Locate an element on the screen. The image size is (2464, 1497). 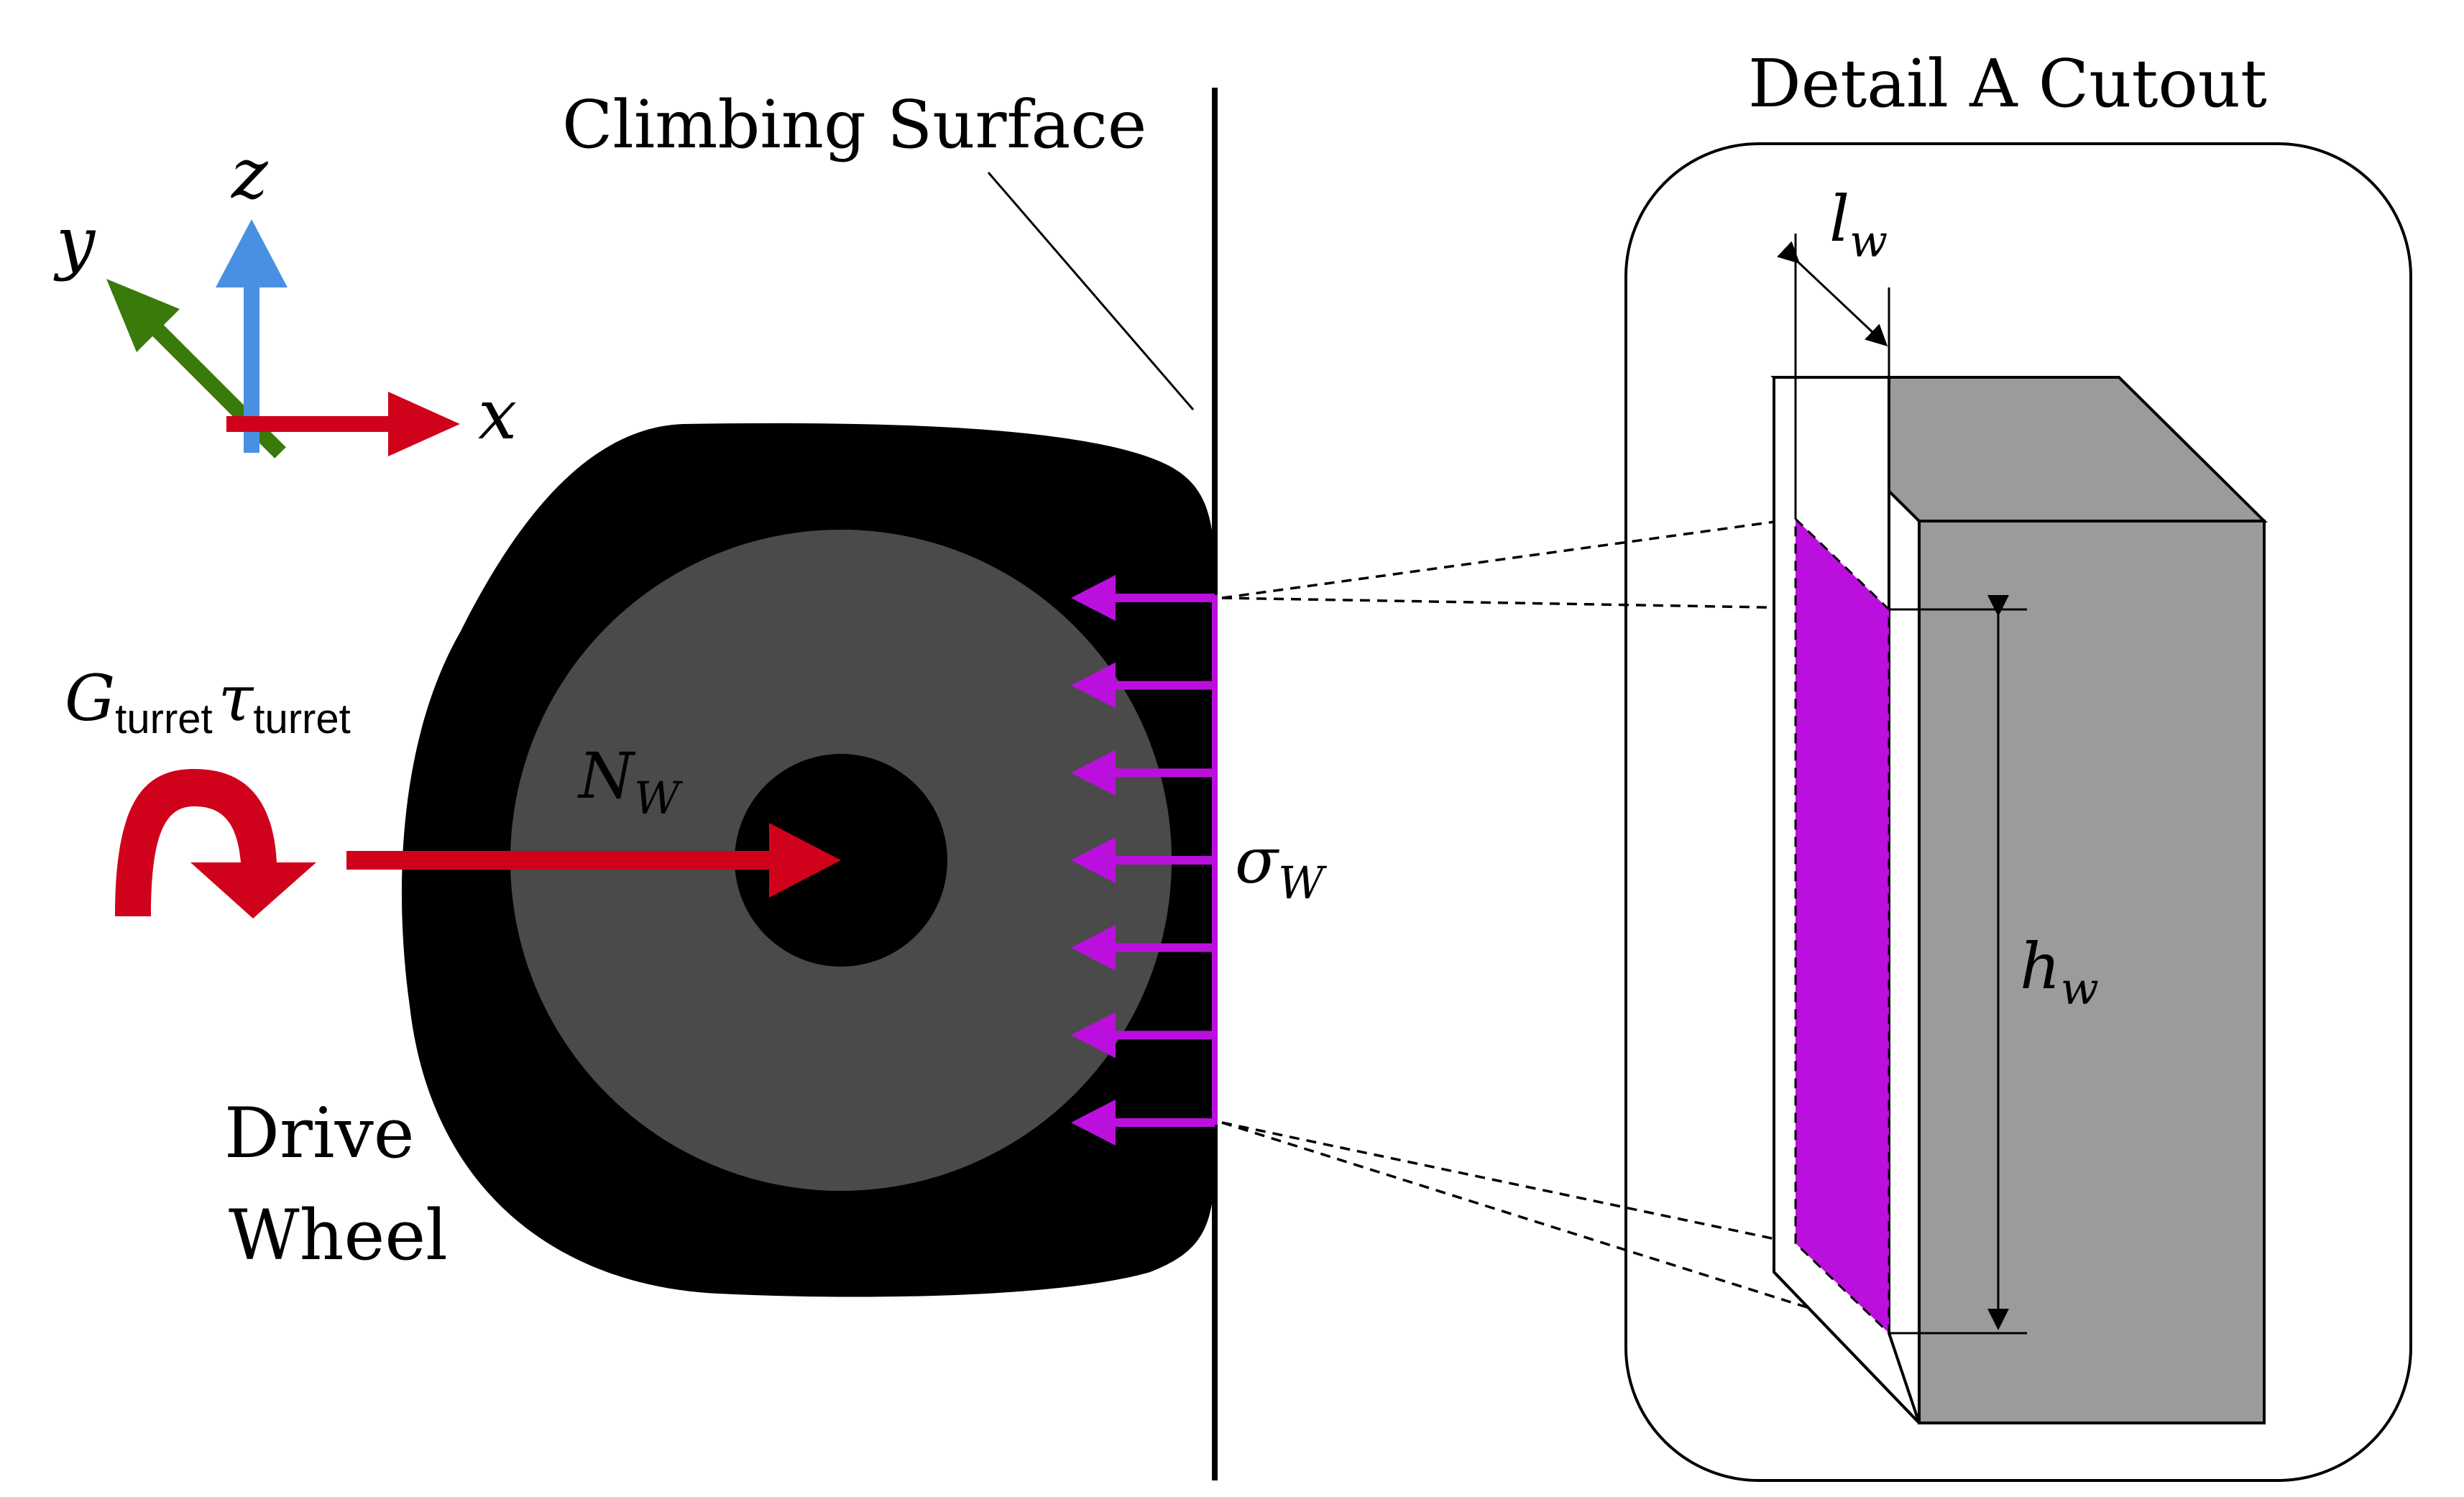
torque-tau-subscript: turret is located at coordinates (301, 719).